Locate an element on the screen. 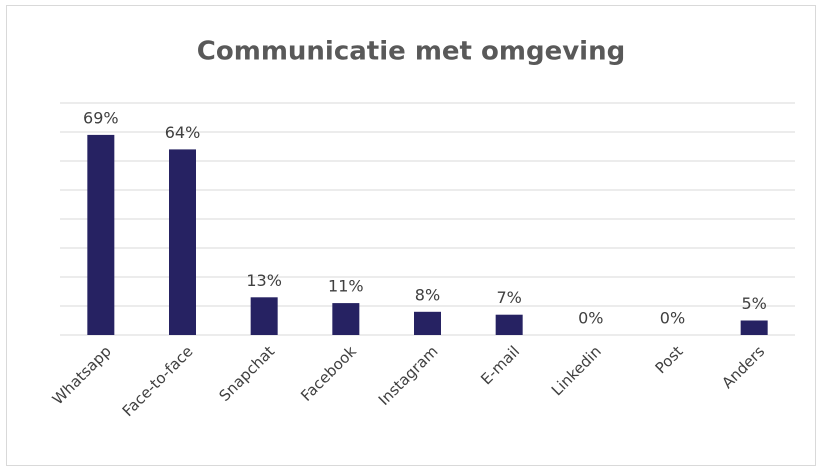  value-label: 5% is located at coordinates (753, 303).